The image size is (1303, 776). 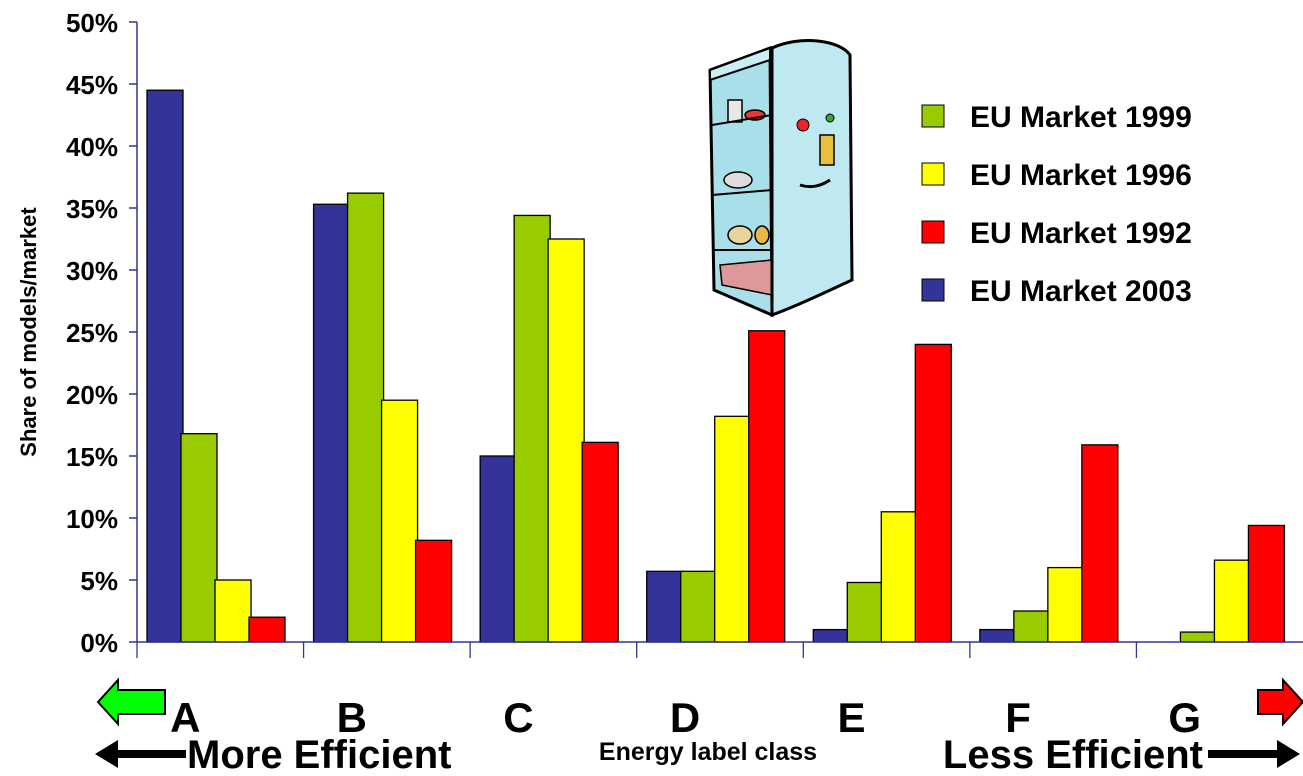 I want to click on bar-c-eu-market-1996, so click(x=566, y=440).